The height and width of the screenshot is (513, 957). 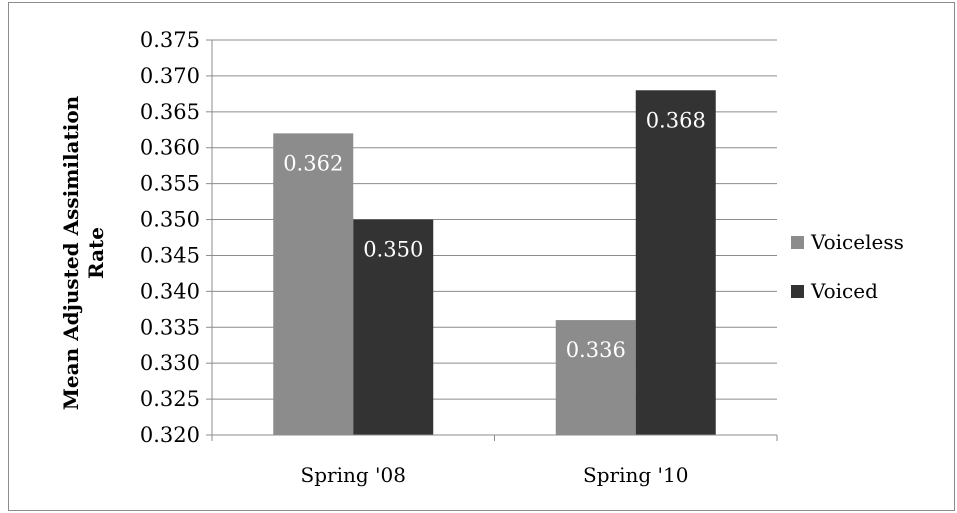 What do you see at coordinates (844, 291) in the screenshot?
I see `legend-label-voiced: Voiced` at bounding box center [844, 291].